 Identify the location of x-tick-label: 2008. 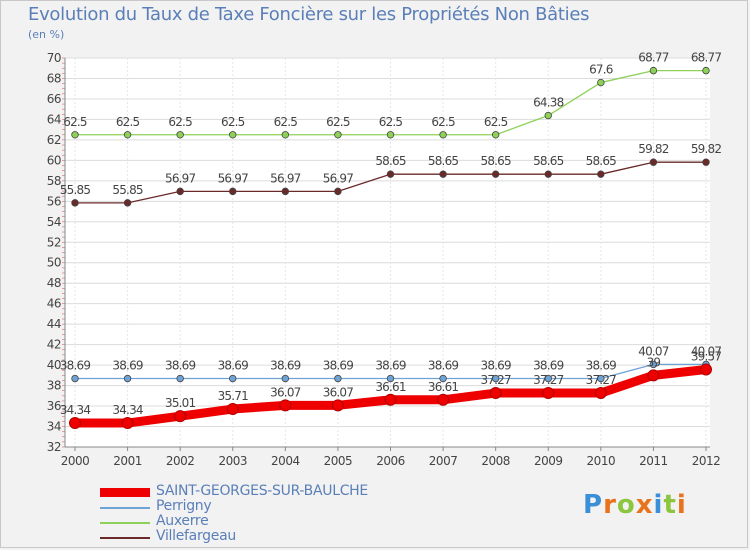
(495, 461).